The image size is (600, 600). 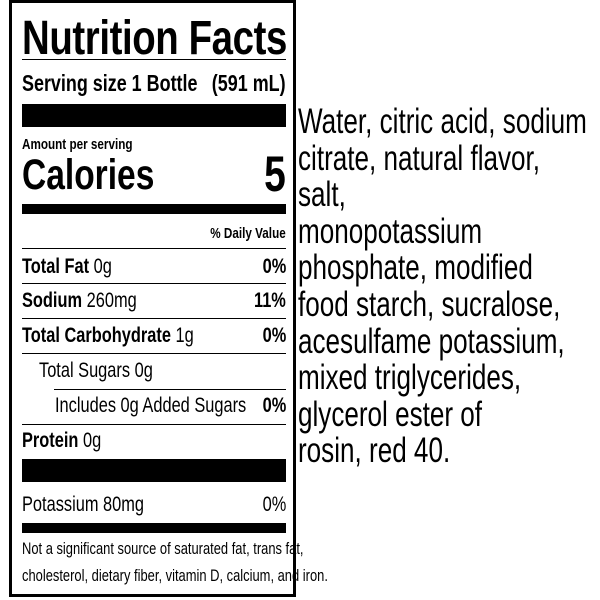 What do you see at coordinates (96, 370) in the screenshot?
I see `nutrient-name: Total Sugars 0g` at bounding box center [96, 370].